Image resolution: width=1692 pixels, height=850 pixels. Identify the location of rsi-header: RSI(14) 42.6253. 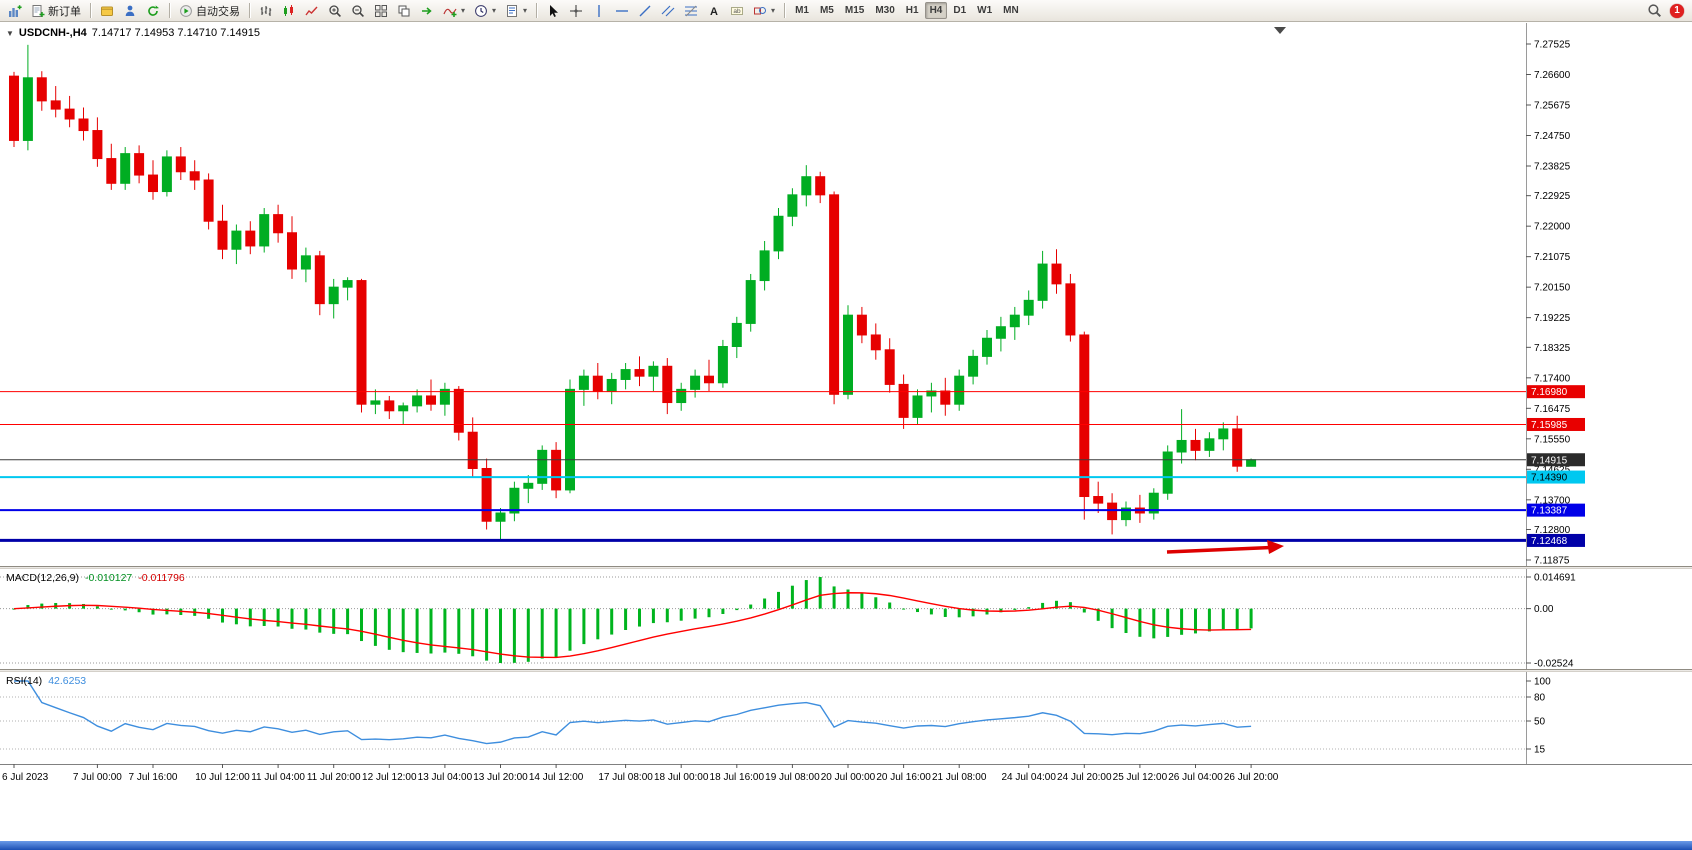
(46, 681).